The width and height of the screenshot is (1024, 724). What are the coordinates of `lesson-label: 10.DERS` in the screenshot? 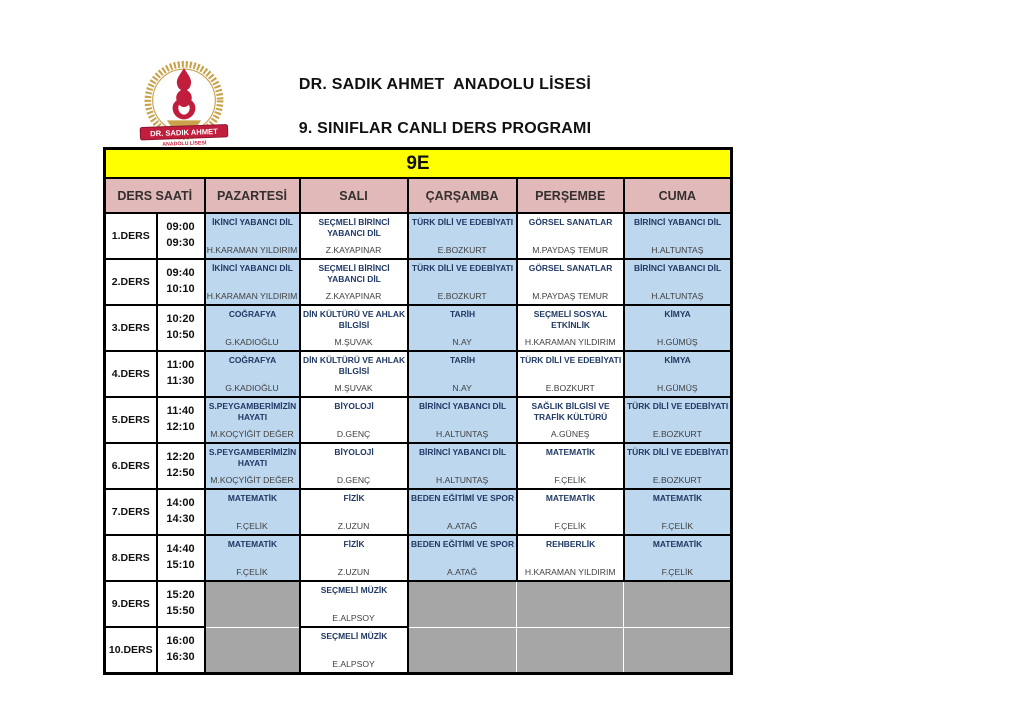 It's located at (130, 650).